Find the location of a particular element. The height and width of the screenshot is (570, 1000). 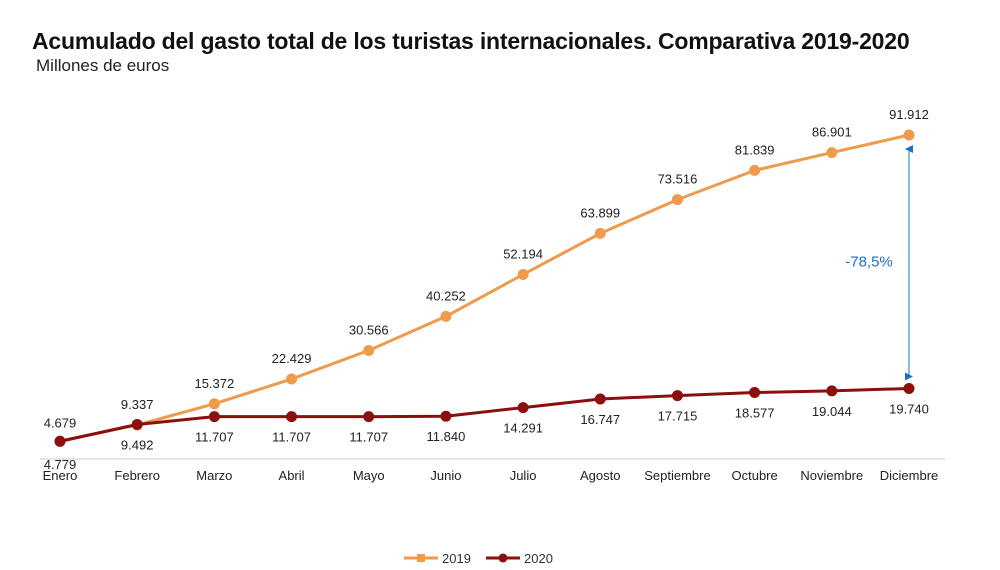

data-label-2019: 22.429 is located at coordinates (292, 358).